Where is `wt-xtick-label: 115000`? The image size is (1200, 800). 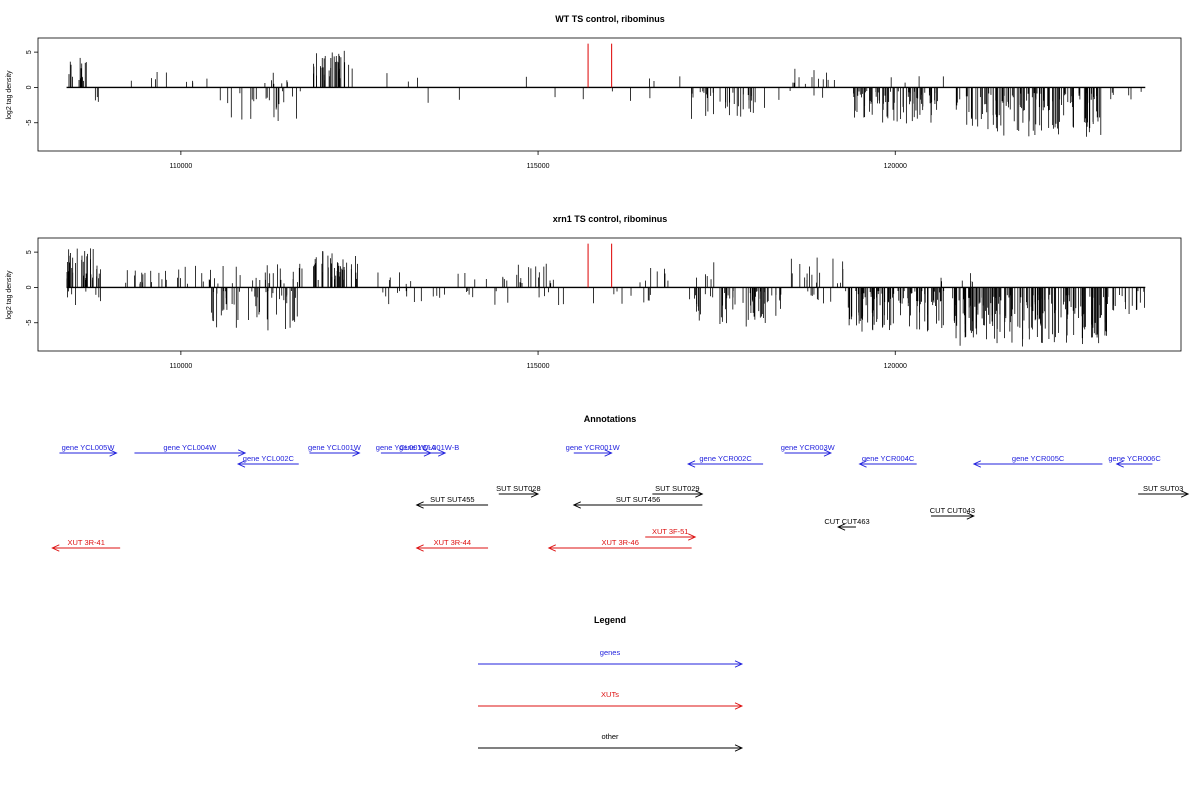 wt-xtick-label: 115000 is located at coordinates (538, 166).